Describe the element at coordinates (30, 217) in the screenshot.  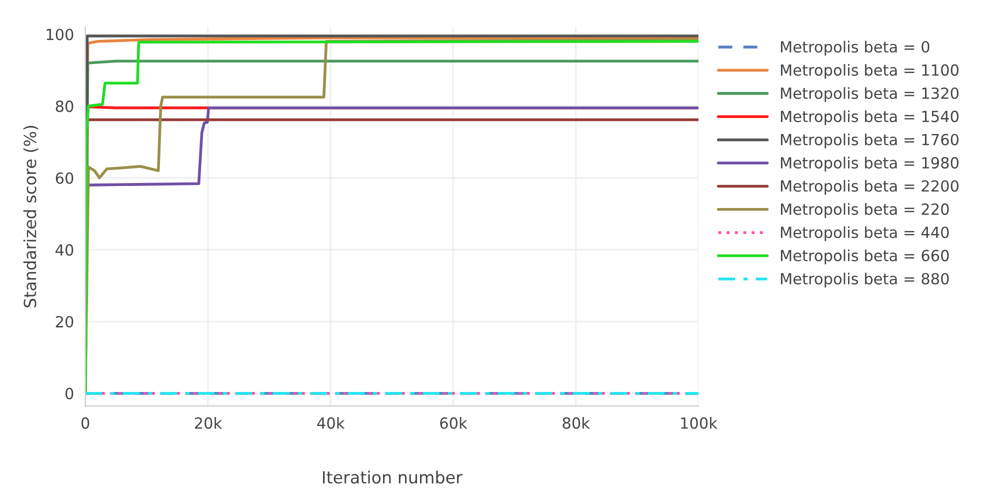
I see `y-axis-title: Standarized score (%)` at that location.